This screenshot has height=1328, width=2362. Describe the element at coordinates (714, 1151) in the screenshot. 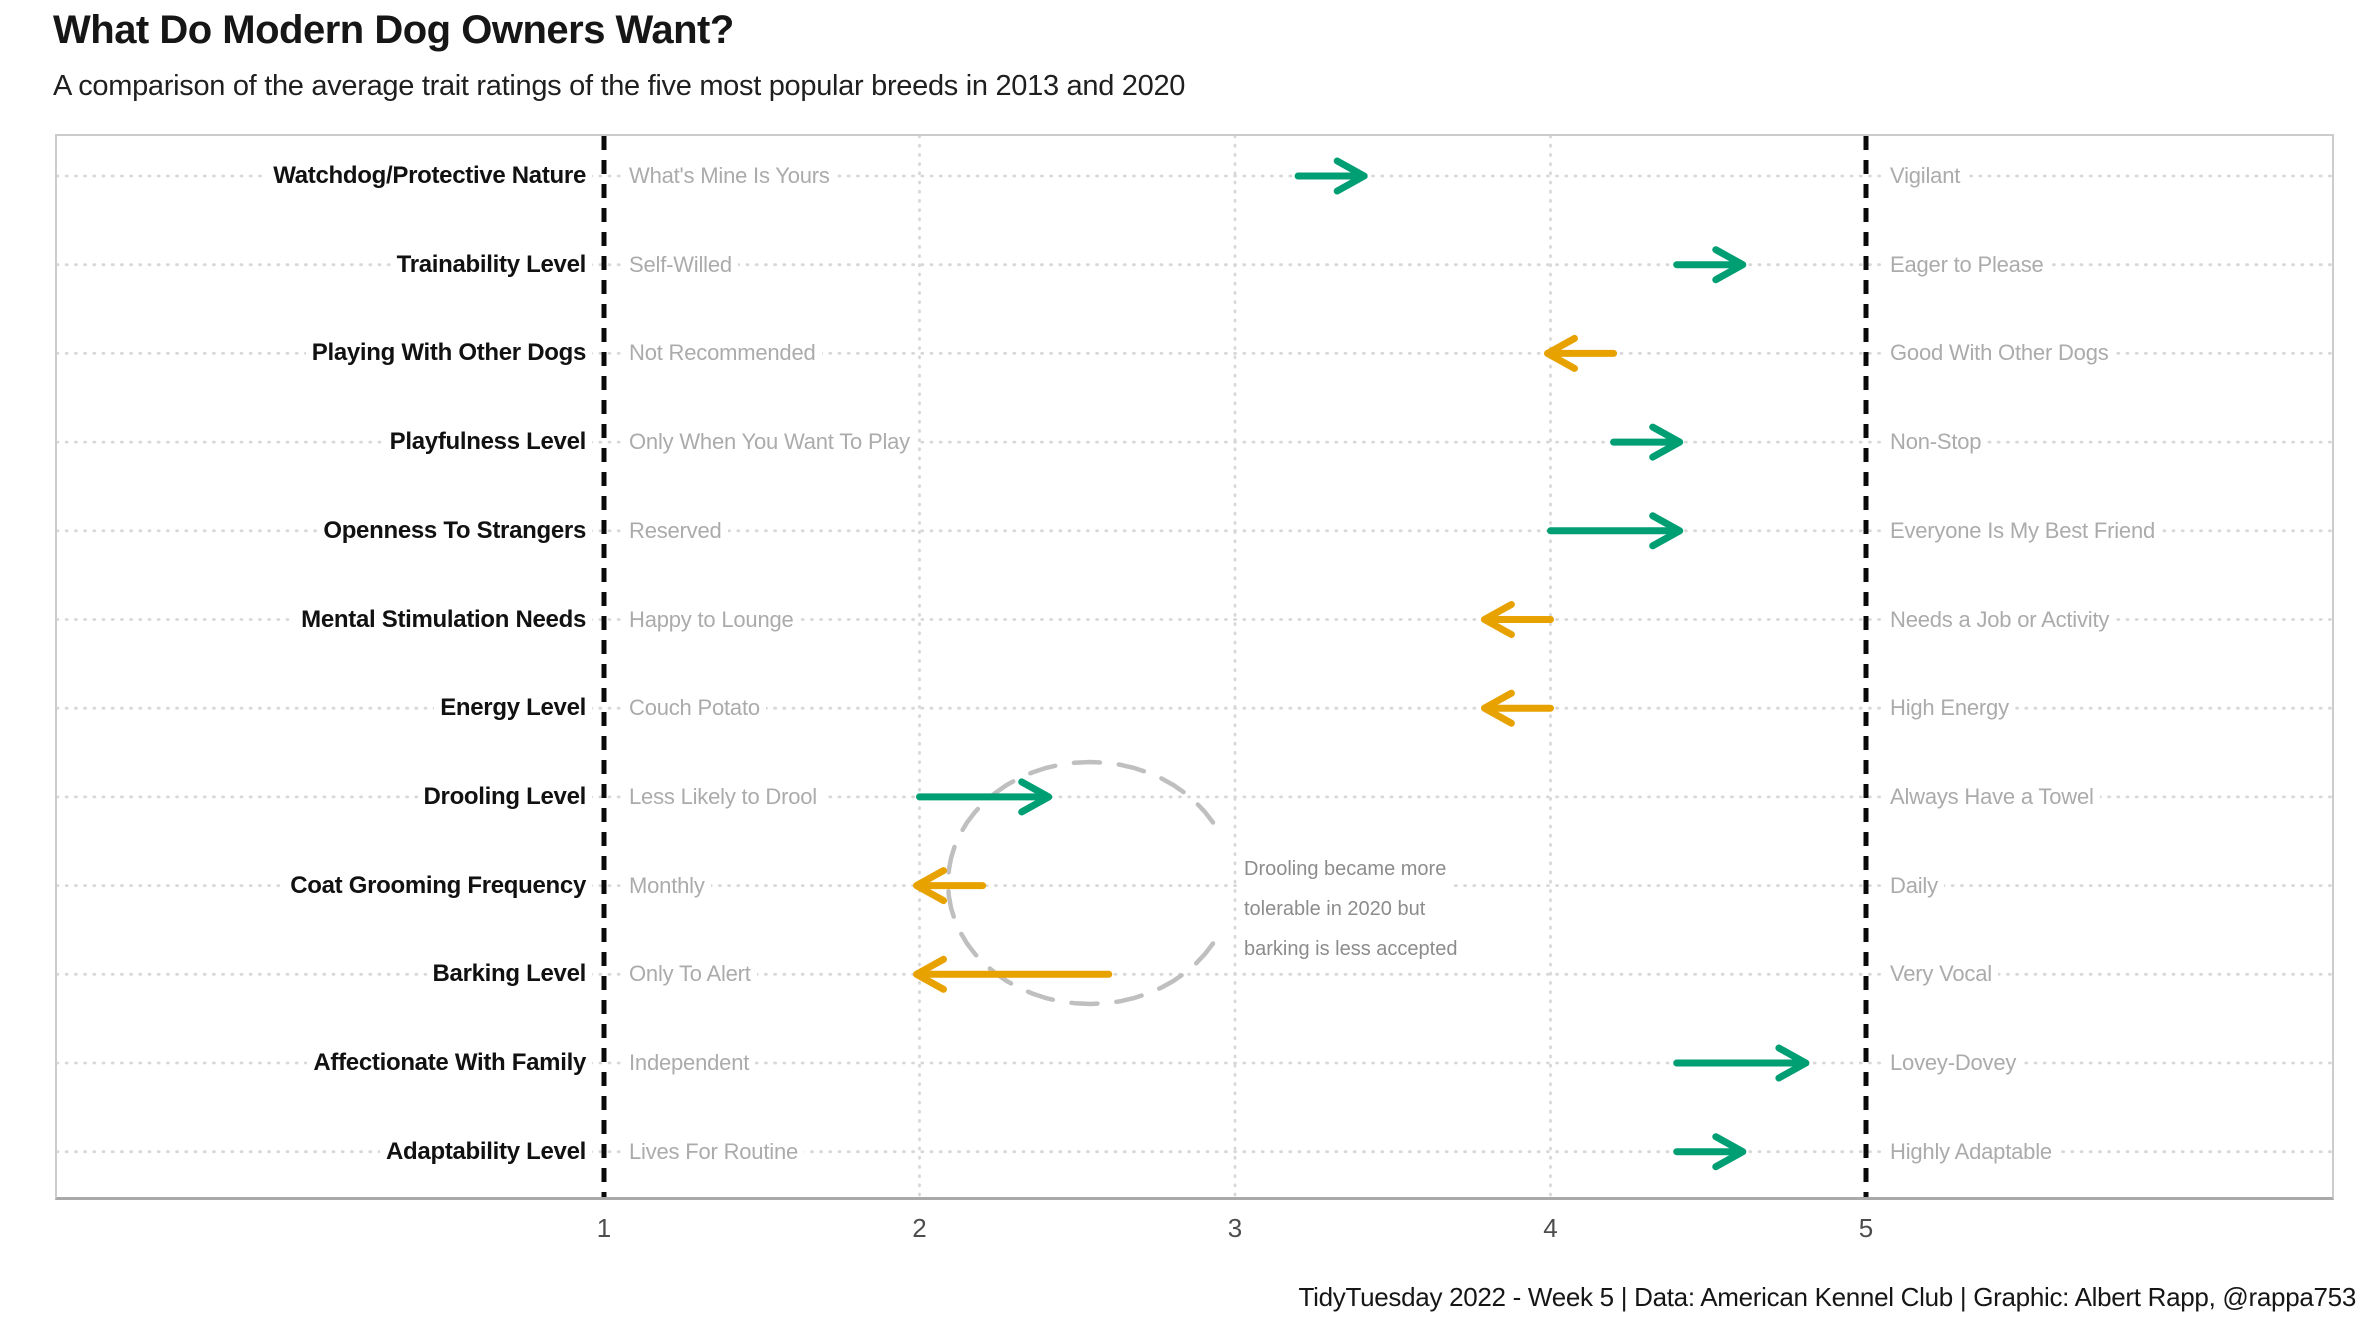

I see `low-end-label: Lives For Routine` at that location.